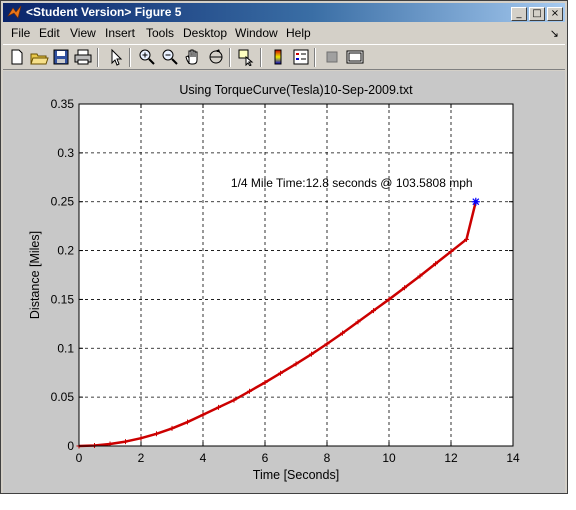 This screenshot has width=576, height=510. Describe the element at coordinates (475, 201) in the screenshot. I see `quarter-mile-marker` at that location.